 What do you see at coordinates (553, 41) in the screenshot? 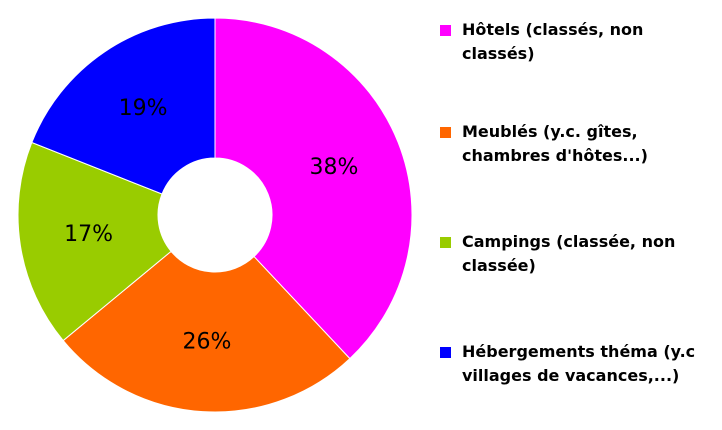
I see `legend-label: Hôtels (classés, non classés)` at bounding box center [553, 41].